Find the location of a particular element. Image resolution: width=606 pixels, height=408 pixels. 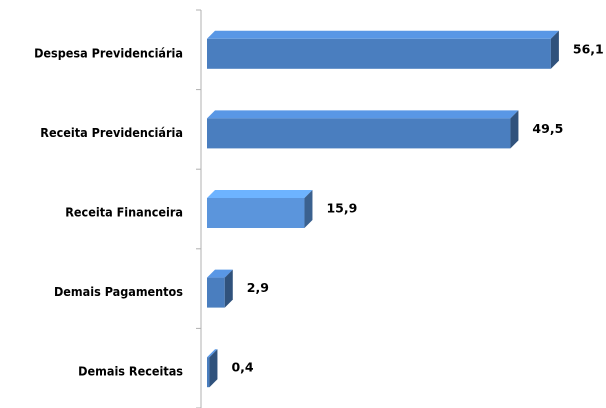

category-label: Despesa Previdenciária is located at coordinates (108, 52).